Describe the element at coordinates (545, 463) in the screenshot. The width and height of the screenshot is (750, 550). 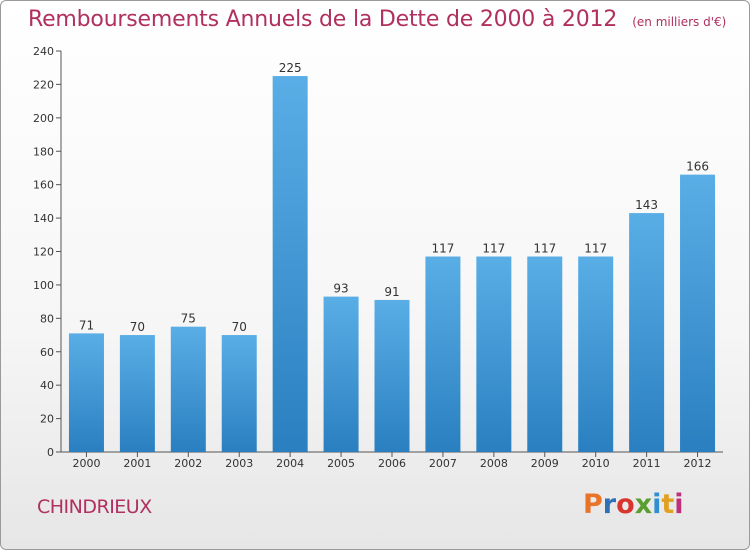
I see `x-tick-label-2009: 2009` at that location.